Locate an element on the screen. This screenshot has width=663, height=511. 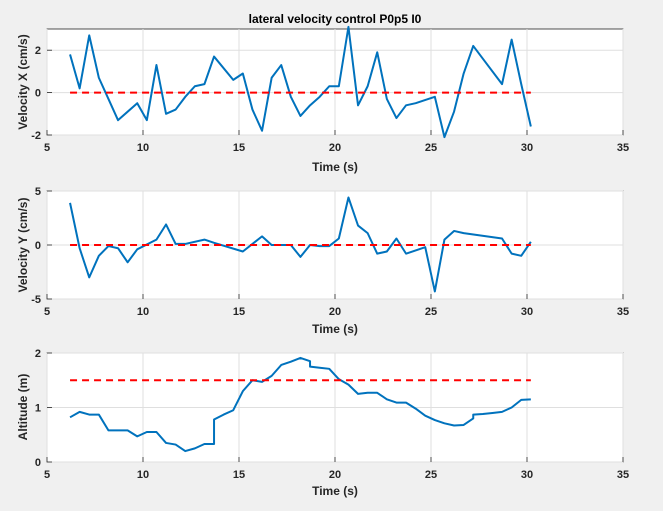
y-tick-label: -2 is located at coordinates (36, 136).